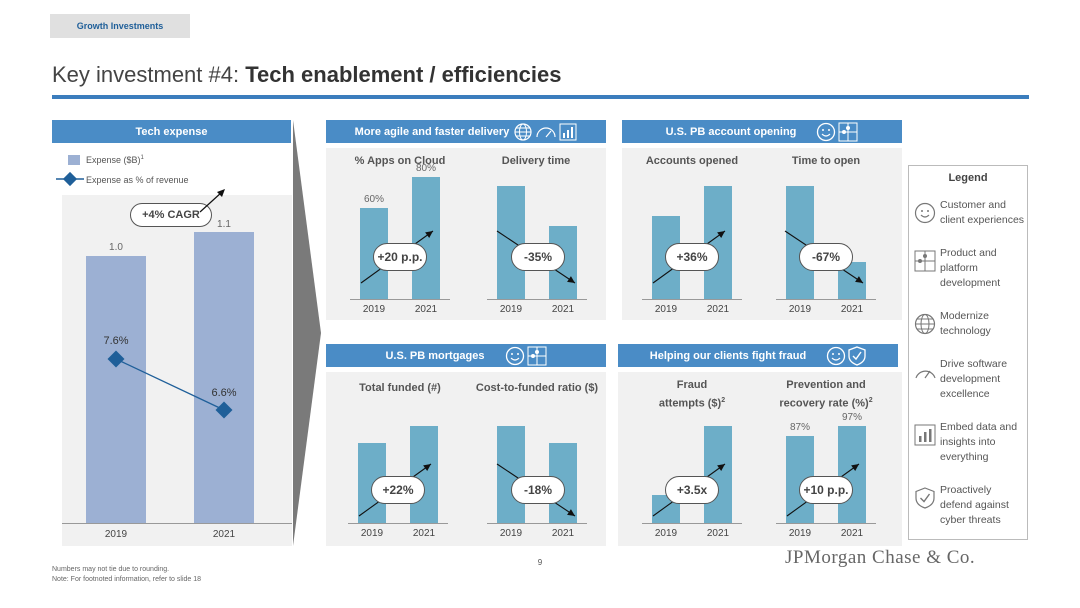 The image size is (1080, 608). What do you see at coordinates (424, 533) in the screenshot?
I see `total_funded-x-label-1: 2021` at bounding box center [424, 533].